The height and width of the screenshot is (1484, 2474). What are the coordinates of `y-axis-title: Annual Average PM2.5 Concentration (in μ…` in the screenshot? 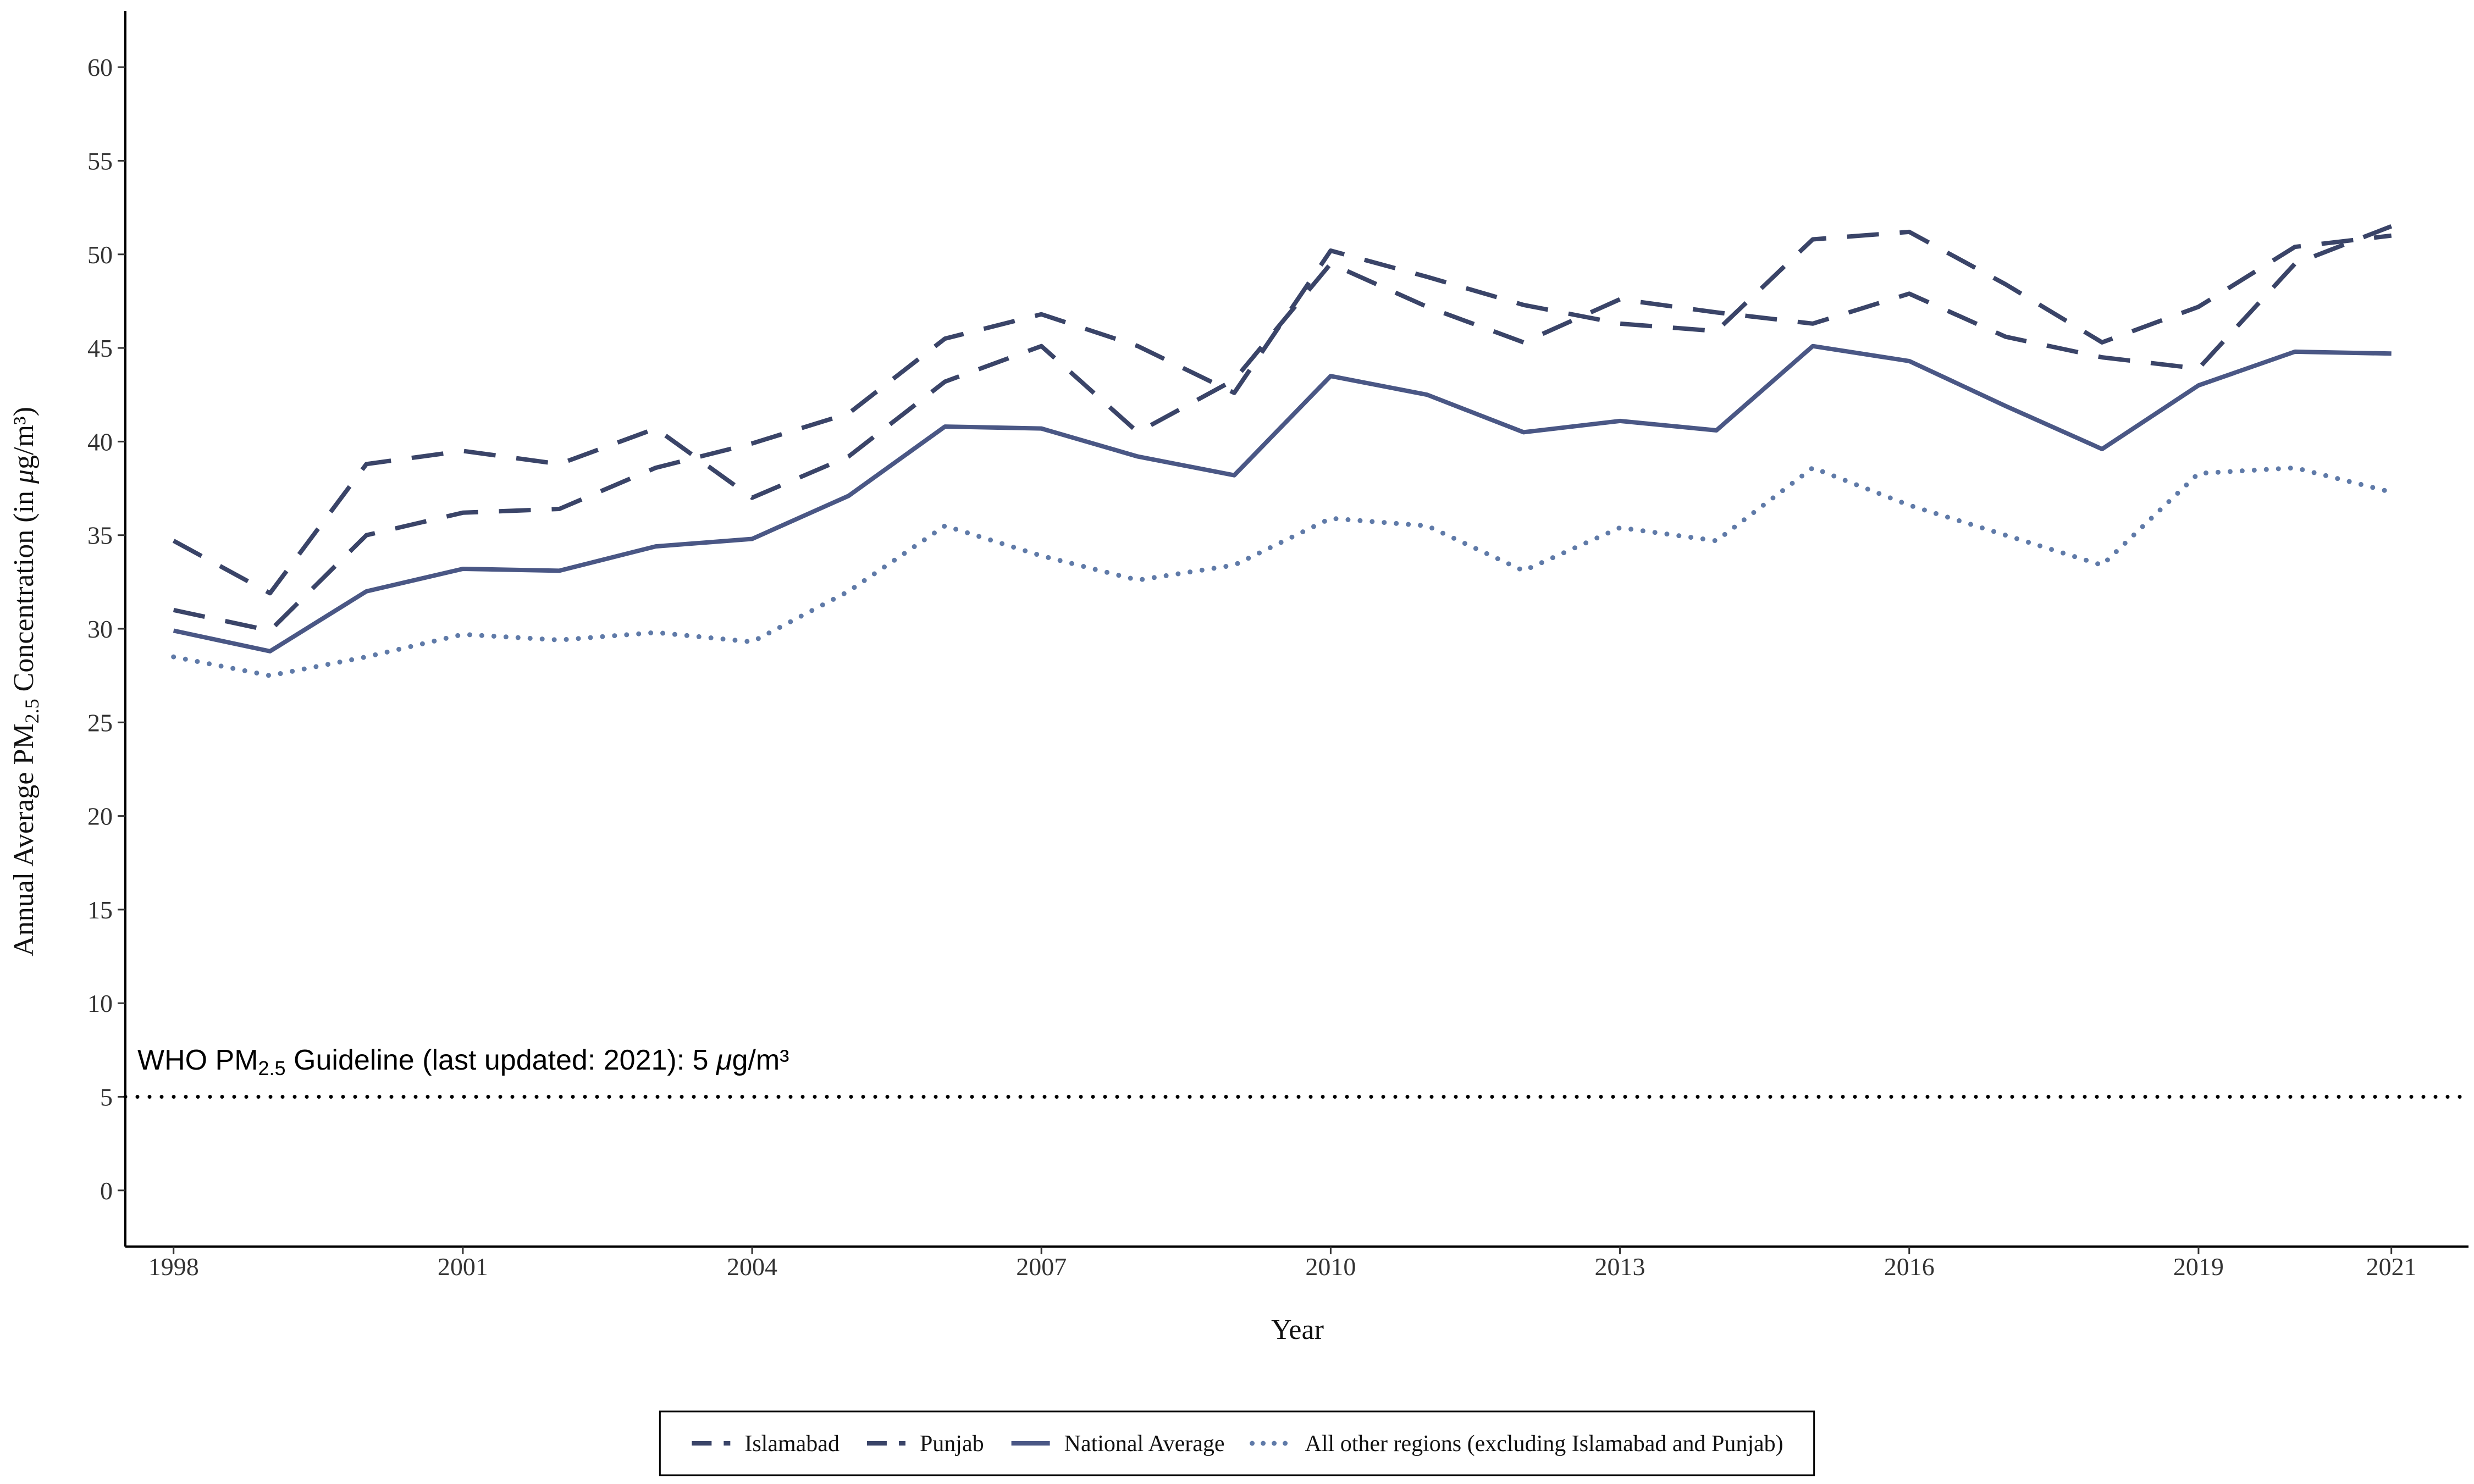 It's located at (25, 681).